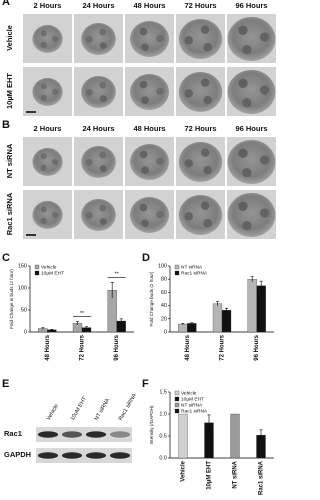 This screenshot has width=320, height=500. I want to click on y-axis-label: Fold Change buds (2 hour), so click(151, 298).